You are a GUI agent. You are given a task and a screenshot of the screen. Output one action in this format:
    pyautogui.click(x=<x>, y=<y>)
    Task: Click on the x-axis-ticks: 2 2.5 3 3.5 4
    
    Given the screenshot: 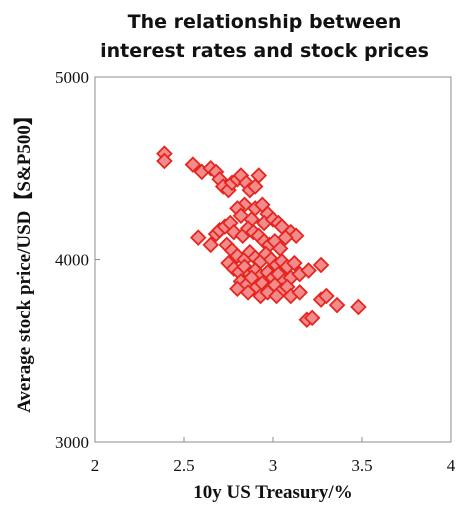 What is the action you would take?
    pyautogui.click(x=273, y=456)
    